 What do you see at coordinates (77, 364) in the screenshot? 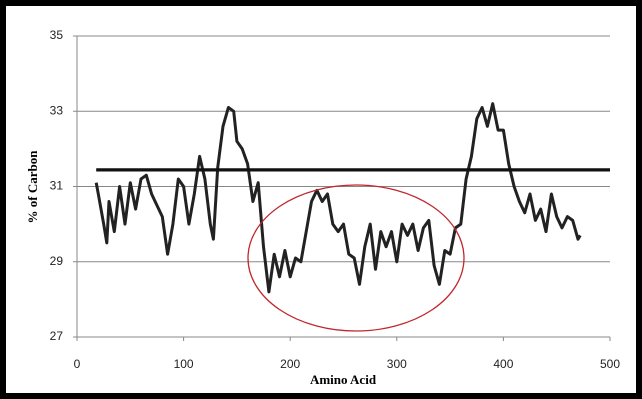
I see `x-tick-label: 0` at bounding box center [77, 364].